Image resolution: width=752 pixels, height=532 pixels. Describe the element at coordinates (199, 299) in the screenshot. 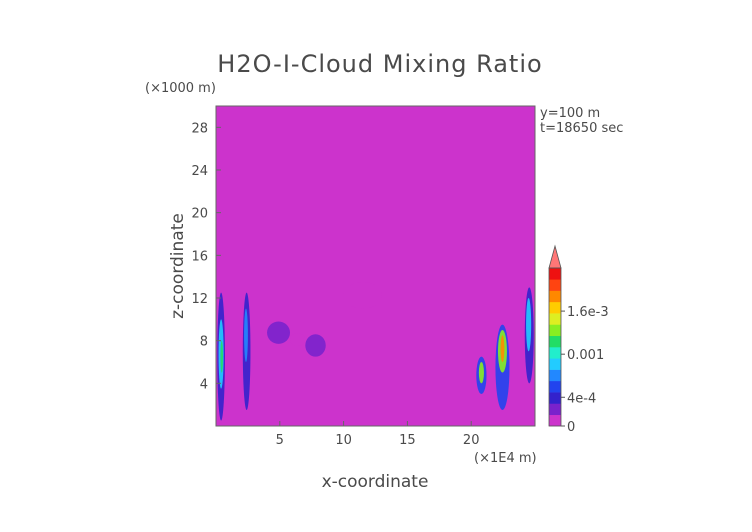

I see `y-tick-label: 12` at that location.